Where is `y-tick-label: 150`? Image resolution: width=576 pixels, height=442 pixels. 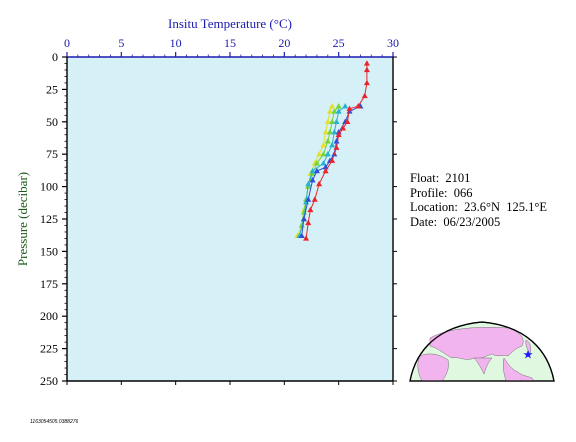
y-tick-label: 150 is located at coordinates (49, 251).